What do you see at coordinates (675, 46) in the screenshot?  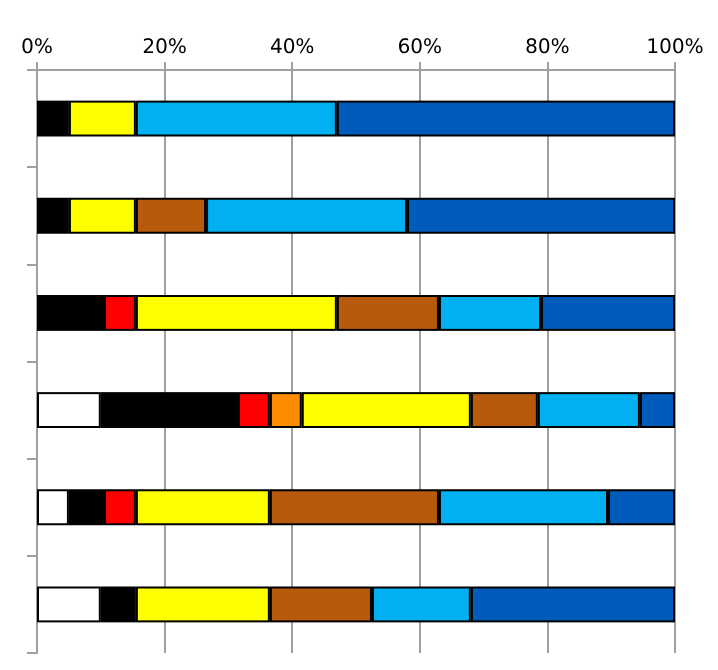 I see `x-tick-label: 100%` at bounding box center [675, 46].